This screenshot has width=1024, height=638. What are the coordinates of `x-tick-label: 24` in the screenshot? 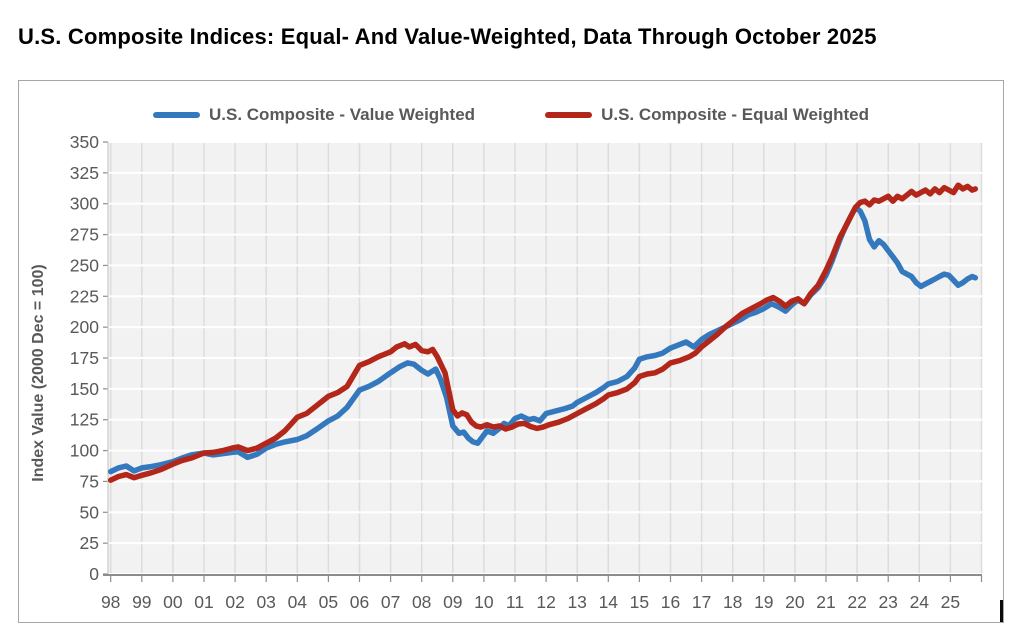 It's located at (920, 602).